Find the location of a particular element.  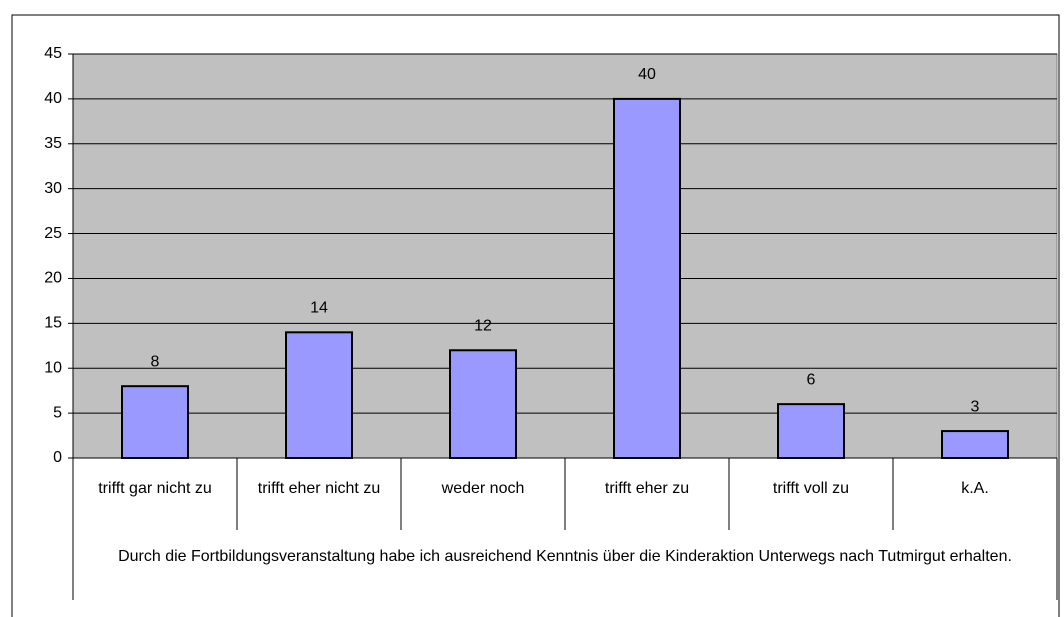

x-tick-label: trifft eher zu is located at coordinates (647, 488).